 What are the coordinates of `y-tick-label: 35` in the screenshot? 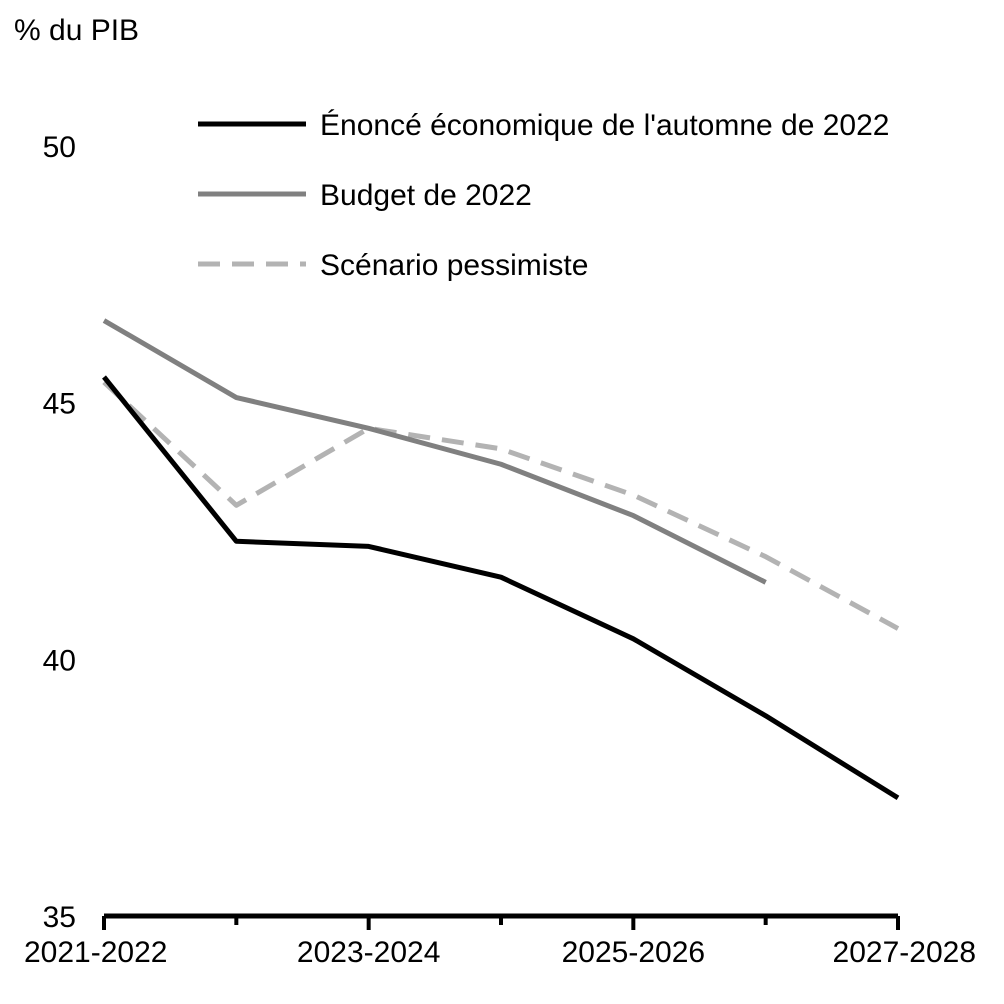 It's located at (59, 917).